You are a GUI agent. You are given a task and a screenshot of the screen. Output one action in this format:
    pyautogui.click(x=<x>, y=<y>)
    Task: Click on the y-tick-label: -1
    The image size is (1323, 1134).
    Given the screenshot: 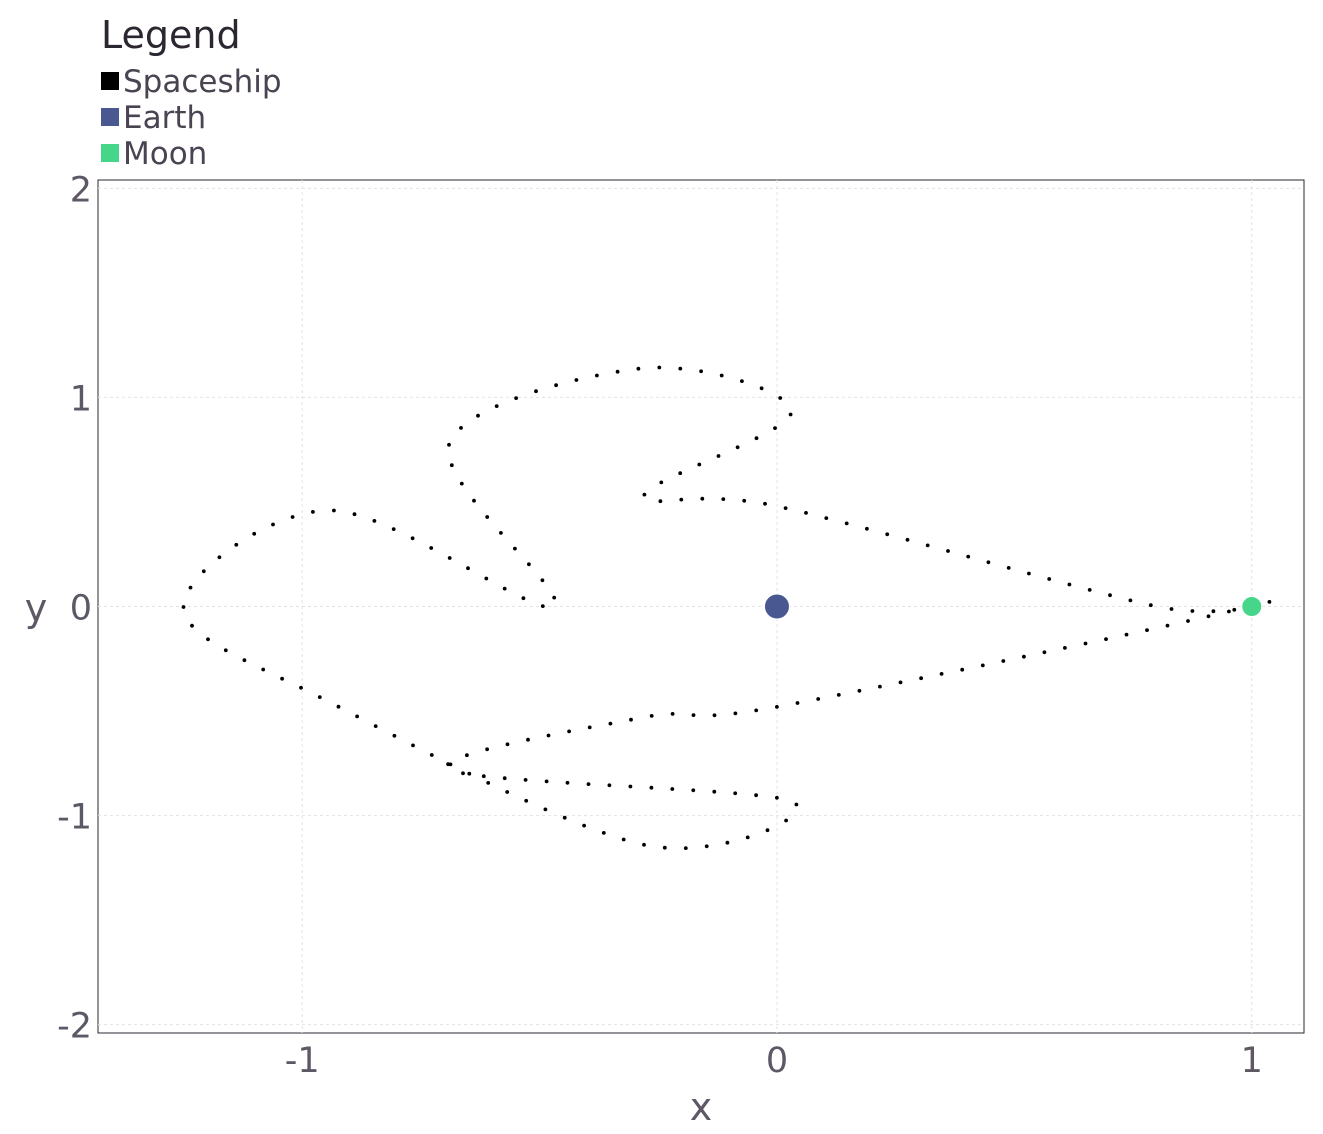 What is the action you would take?
    pyautogui.click(x=74, y=818)
    